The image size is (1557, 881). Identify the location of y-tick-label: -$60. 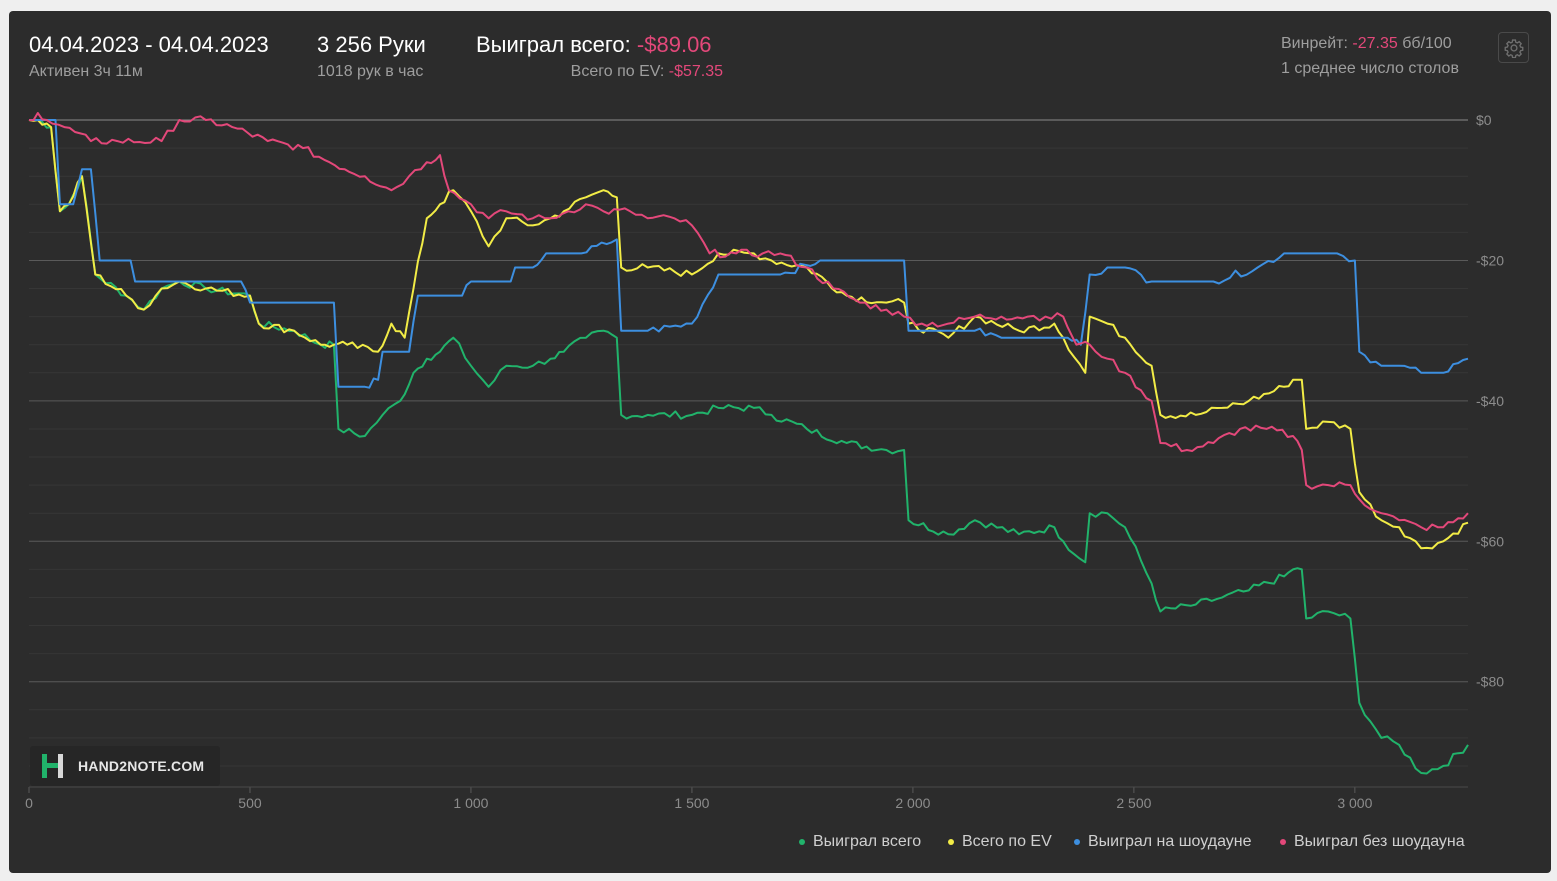
(1490, 541).